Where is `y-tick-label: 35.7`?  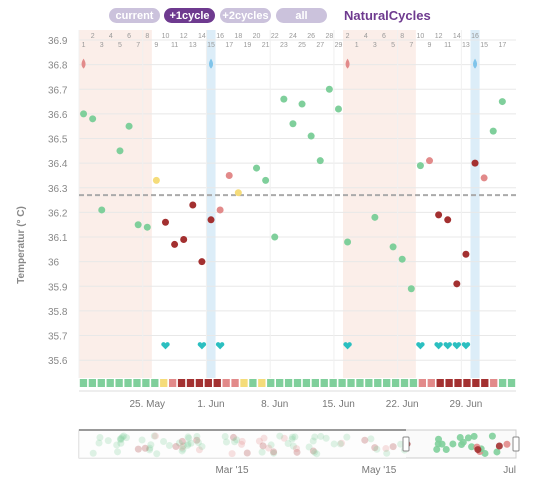 y-tick-label: 35.7 is located at coordinates (58, 337).